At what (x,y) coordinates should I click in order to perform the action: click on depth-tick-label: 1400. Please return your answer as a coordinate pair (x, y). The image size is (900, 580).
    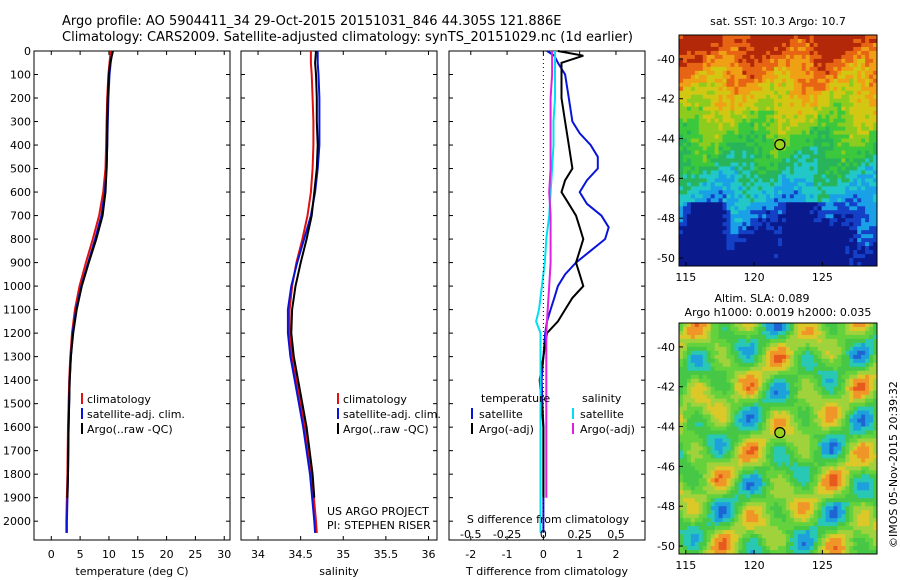
    Looking at the image, I should click on (17, 380).